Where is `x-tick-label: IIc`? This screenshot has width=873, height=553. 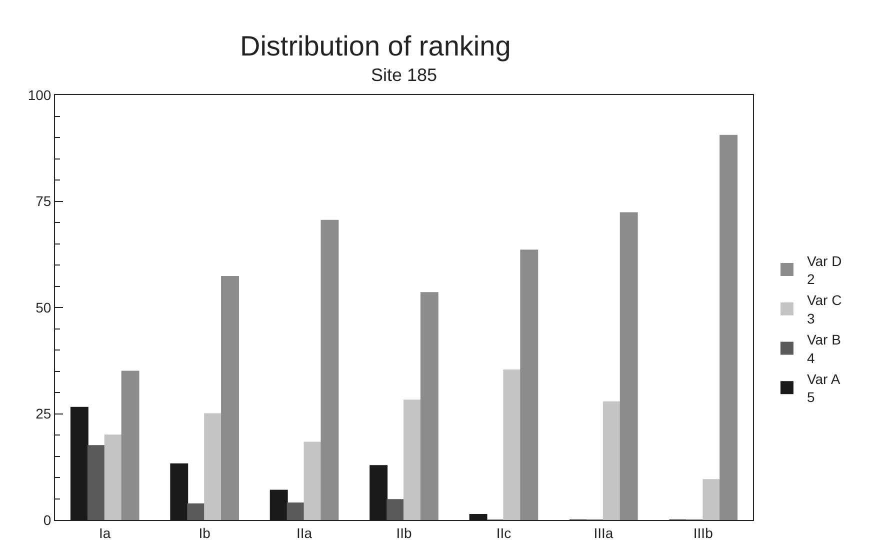
x-tick-label: IIc is located at coordinates (504, 532).